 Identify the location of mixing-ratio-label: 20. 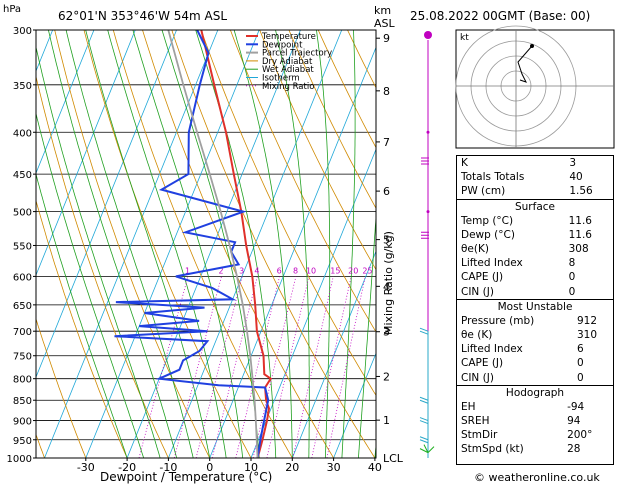
(353, 270).